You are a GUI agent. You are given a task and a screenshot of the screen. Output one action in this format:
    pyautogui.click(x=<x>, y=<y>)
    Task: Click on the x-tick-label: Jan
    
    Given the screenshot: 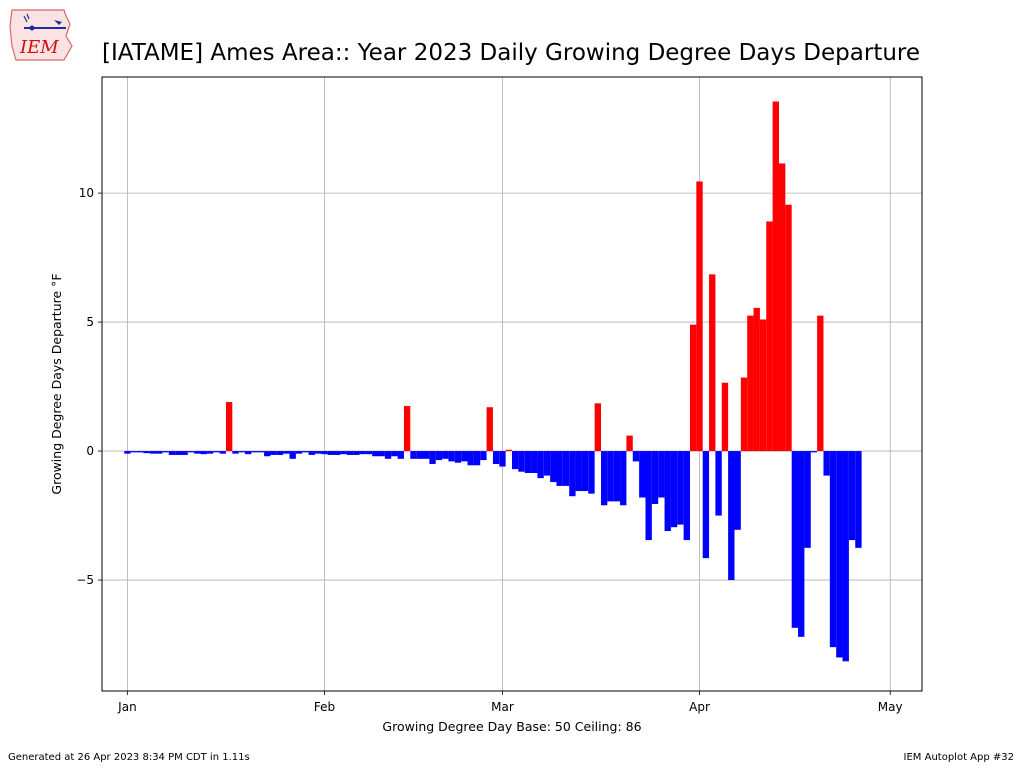 What is the action you would take?
    pyautogui.click(x=127, y=707)
    